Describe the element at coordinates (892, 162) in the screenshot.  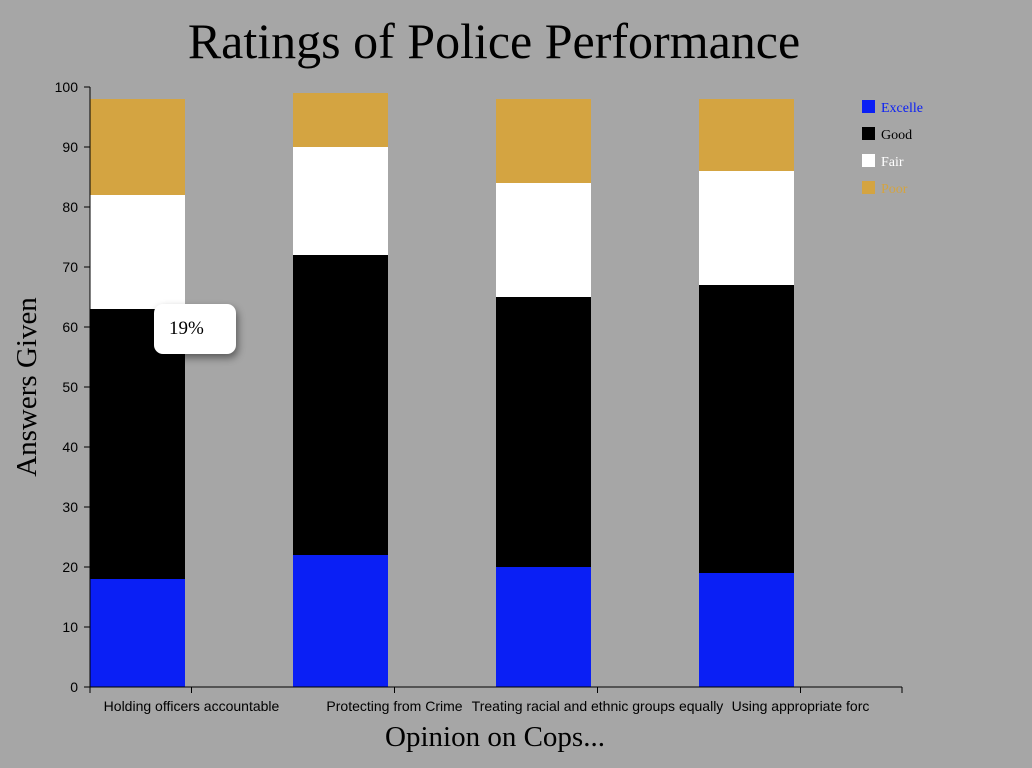
I see `legend-label-fair: Fair` at that location.